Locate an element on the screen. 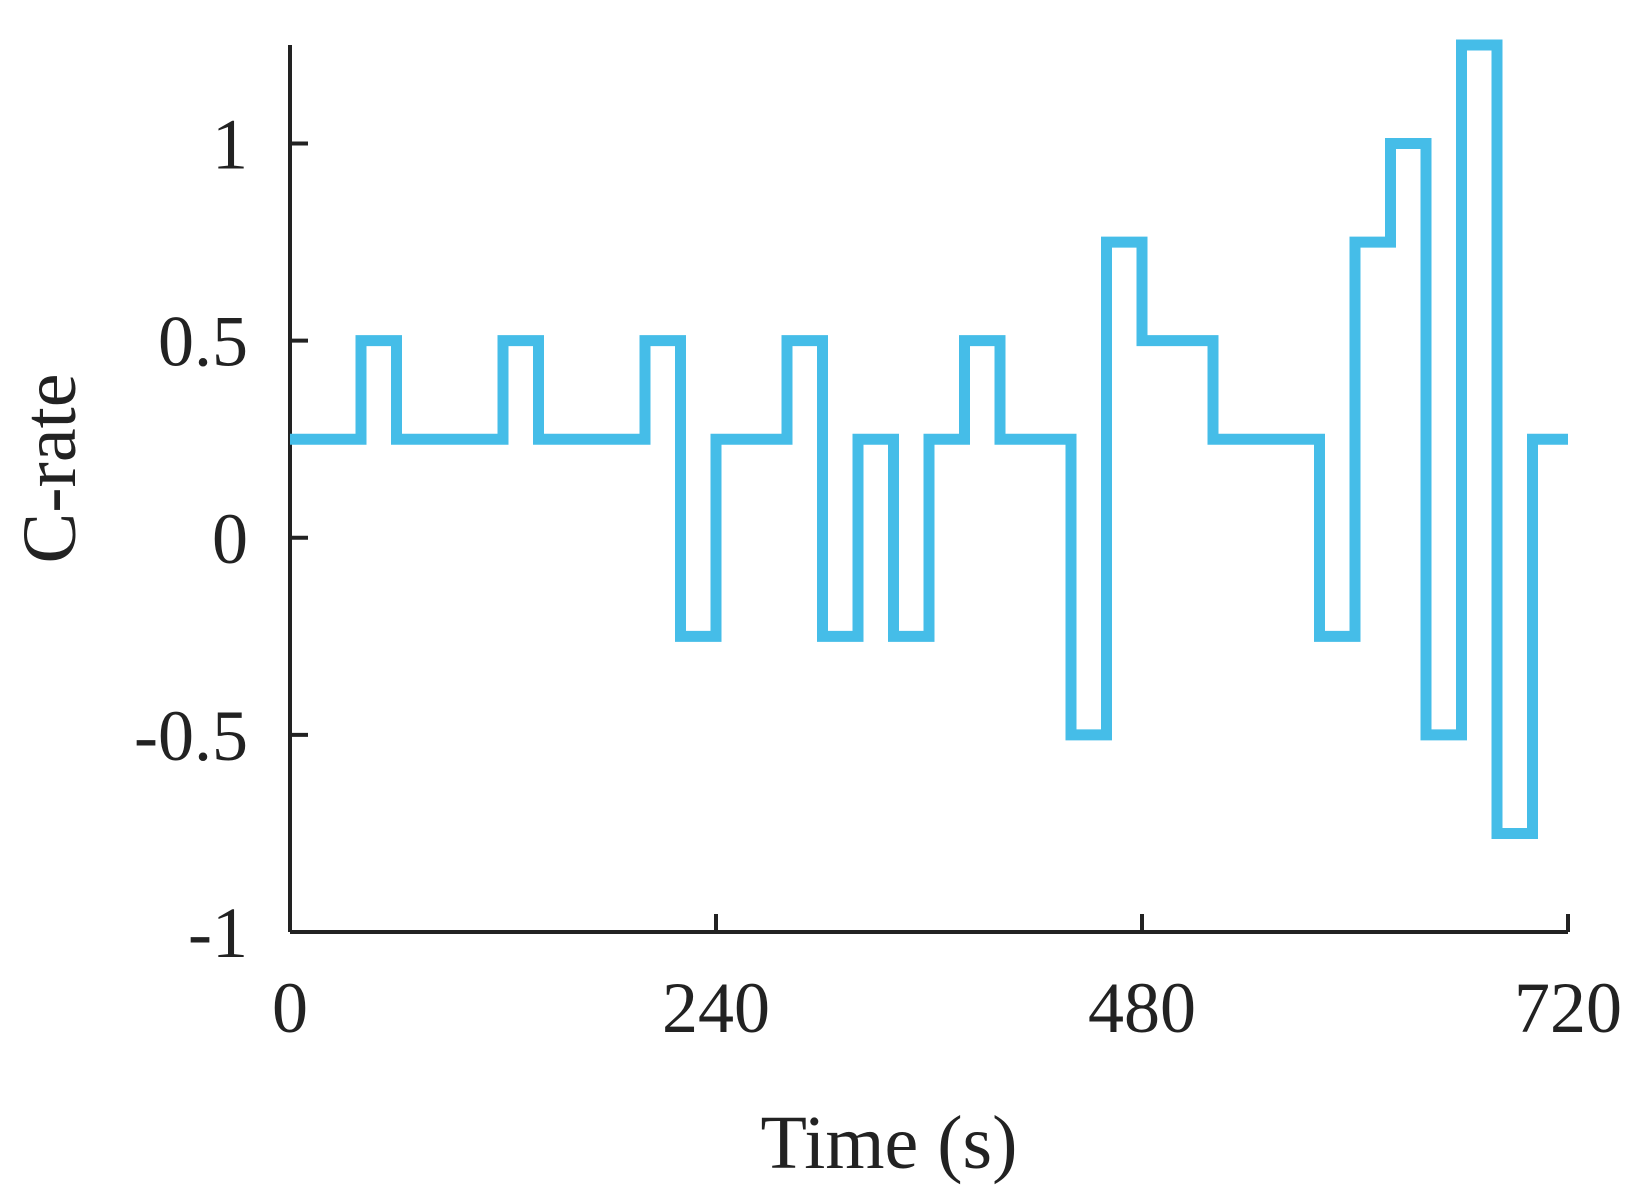 This screenshot has height=1201, width=1648. y-tick-label: 1 is located at coordinates (230, 145).